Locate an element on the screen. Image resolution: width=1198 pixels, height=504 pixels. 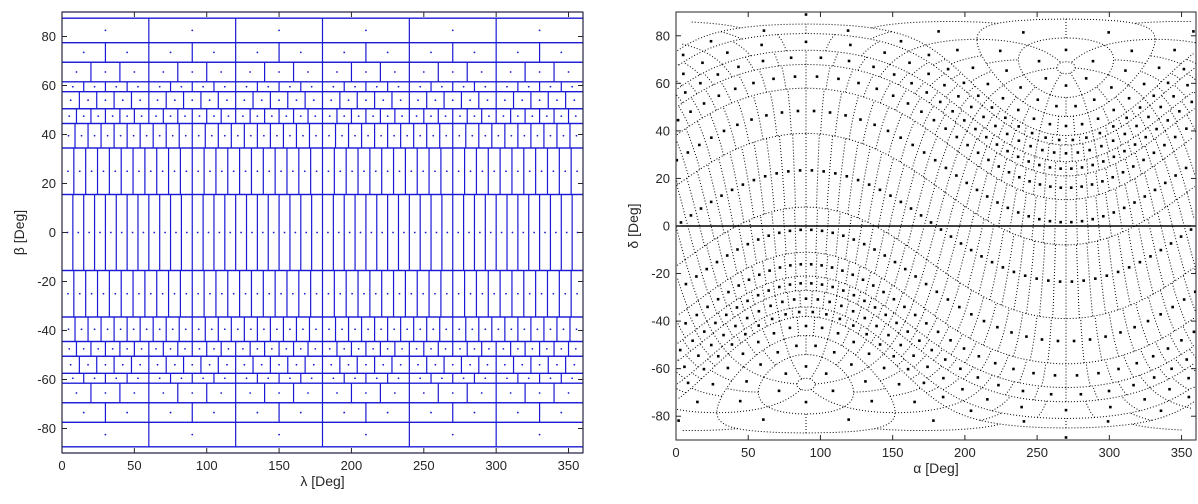
x-tick-label: 0 is located at coordinates (675, 452).